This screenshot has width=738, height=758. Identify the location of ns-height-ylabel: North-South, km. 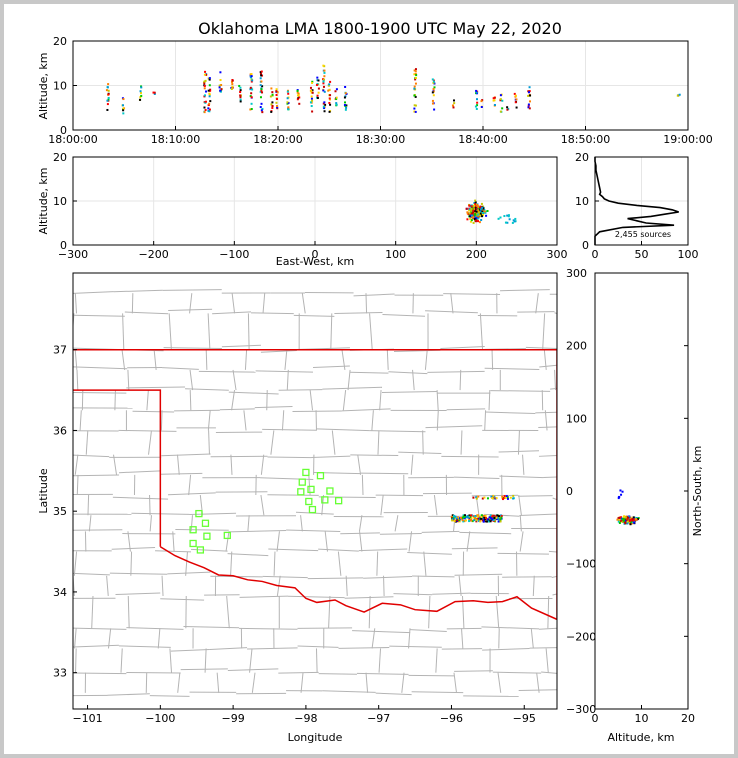
(697, 491).